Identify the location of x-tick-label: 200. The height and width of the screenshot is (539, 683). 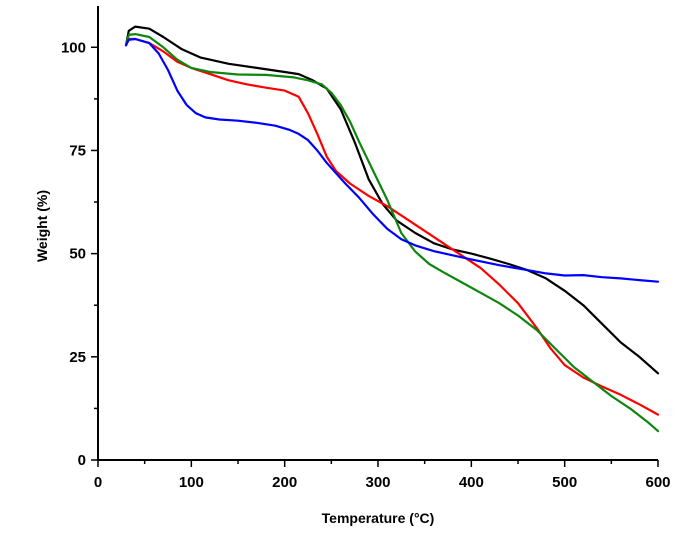
(284, 482).